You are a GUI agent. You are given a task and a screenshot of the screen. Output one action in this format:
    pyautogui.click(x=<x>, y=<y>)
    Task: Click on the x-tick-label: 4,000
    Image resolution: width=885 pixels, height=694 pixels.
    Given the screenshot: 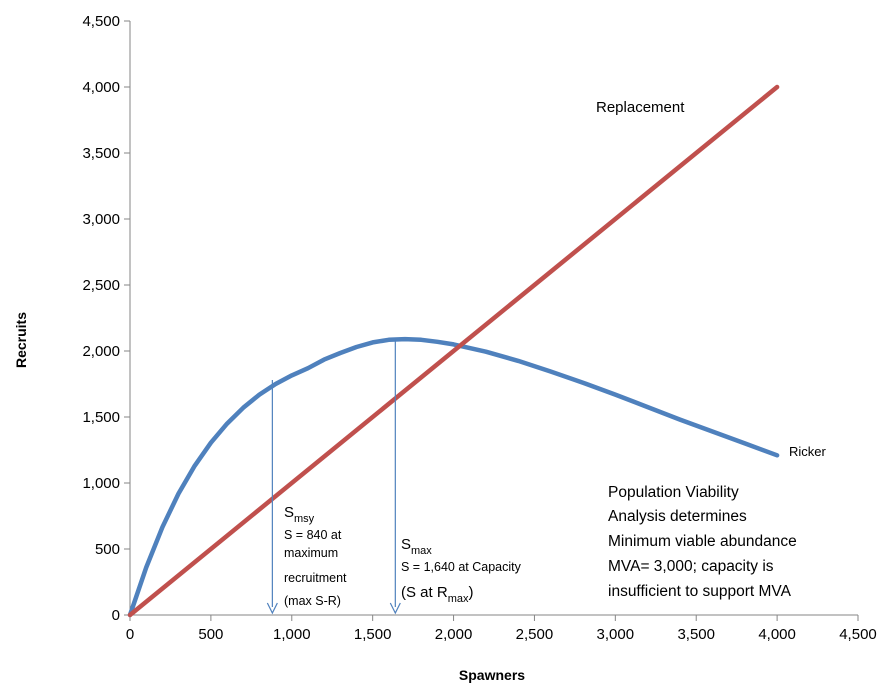 What is the action you would take?
    pyautogui.click(x=777, y=634)
    